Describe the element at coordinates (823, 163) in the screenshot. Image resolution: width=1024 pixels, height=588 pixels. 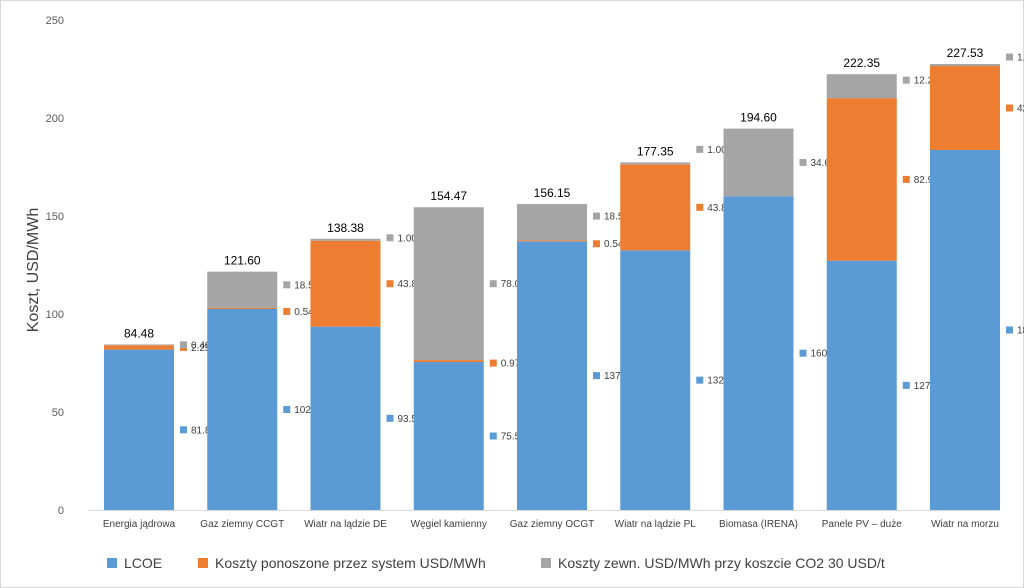
I see `data-label: 34.60` at that location.